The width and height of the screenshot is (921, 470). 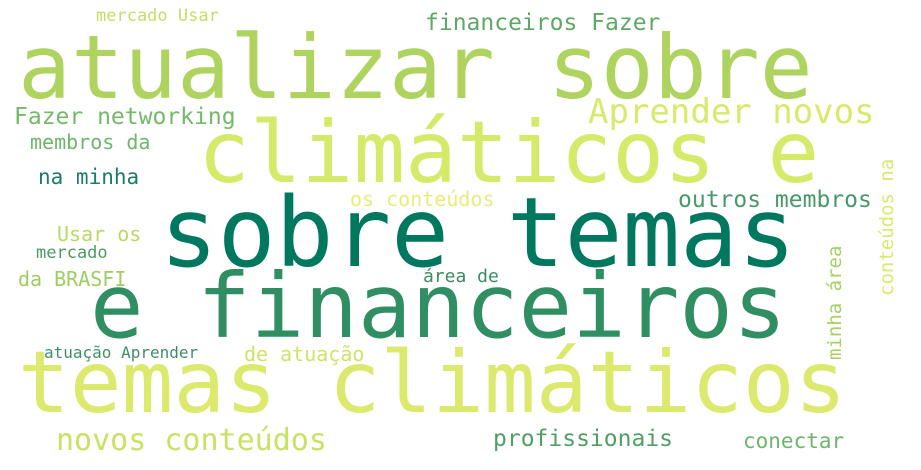 What do you see at coordinates (887, 227) in the screenshot?
I see `word-conteudos-na: conteúdos na` at bounding box center [887, 227].